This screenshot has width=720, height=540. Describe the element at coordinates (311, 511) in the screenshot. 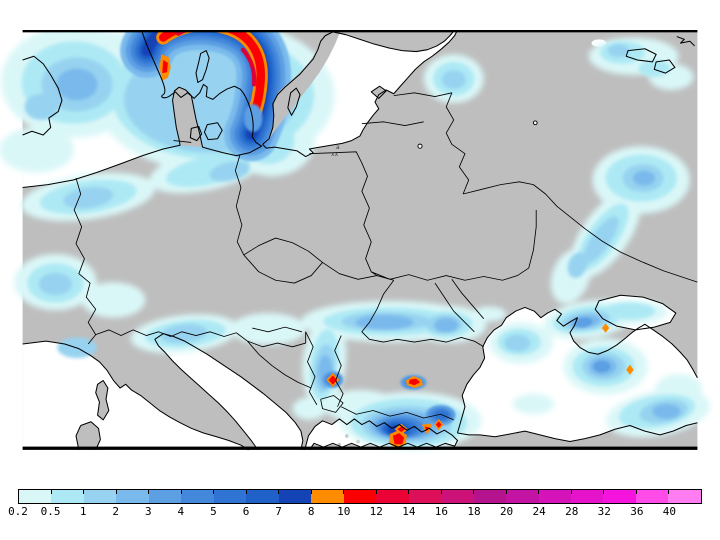

I see `legend-tick-label: 8` at that location.